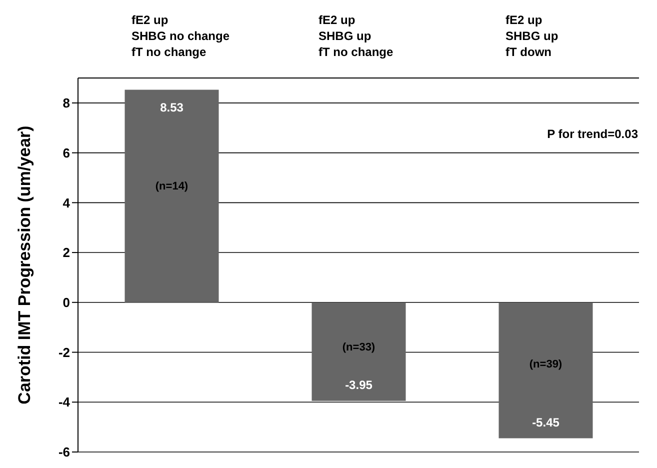 This screenshot has width=657, height=468. What do you see at coordinates (64, 402) in the screenshot?
I see `y-tick-label: -4` at bounding box center [64, 402].